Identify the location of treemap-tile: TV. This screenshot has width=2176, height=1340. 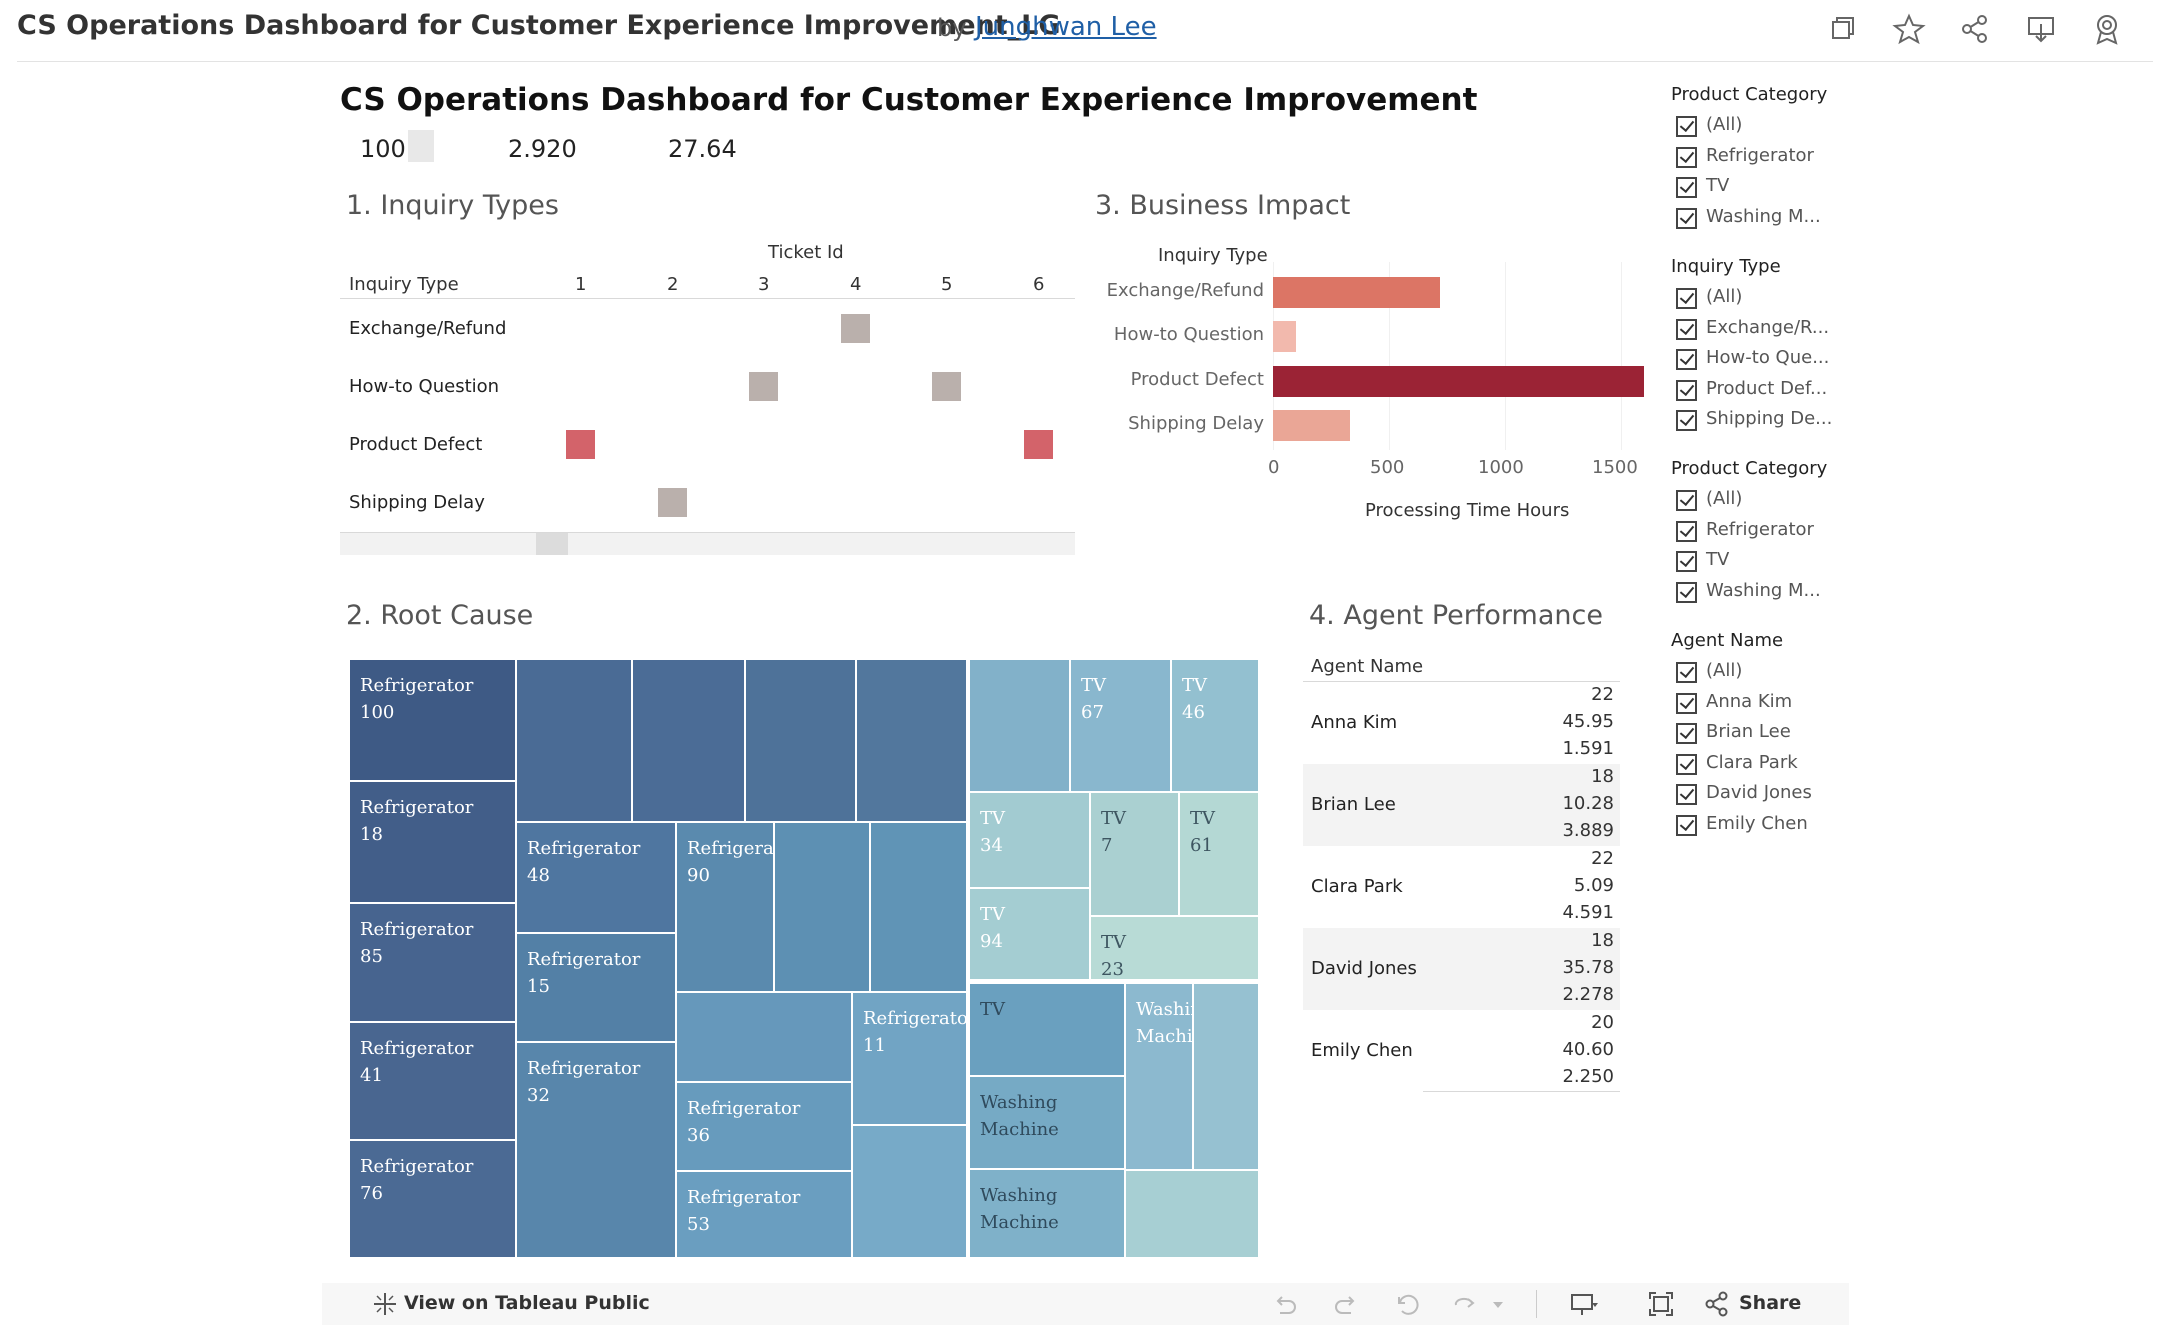
(1047, 1029).